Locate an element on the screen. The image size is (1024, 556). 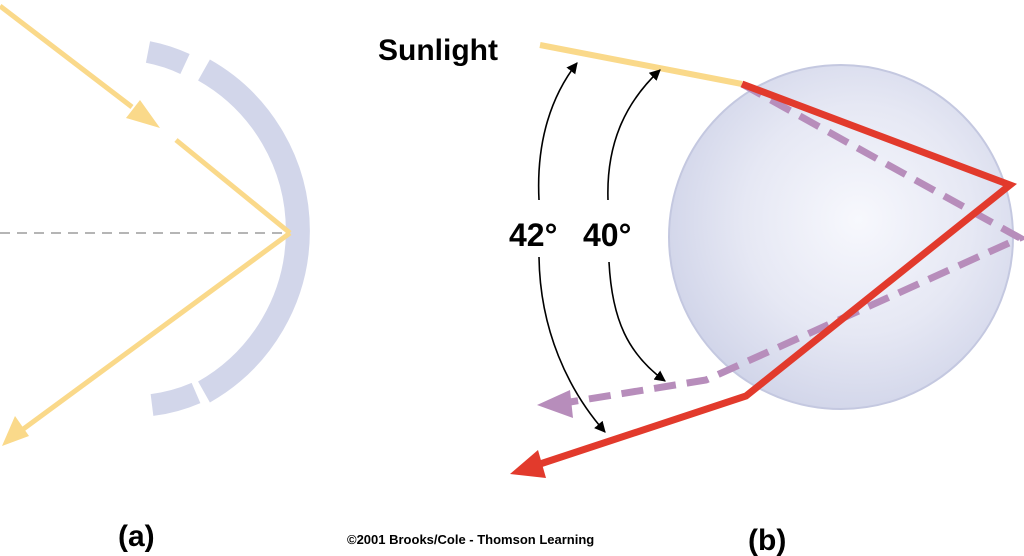
reflected-ray is located at coordinates (156, 331).